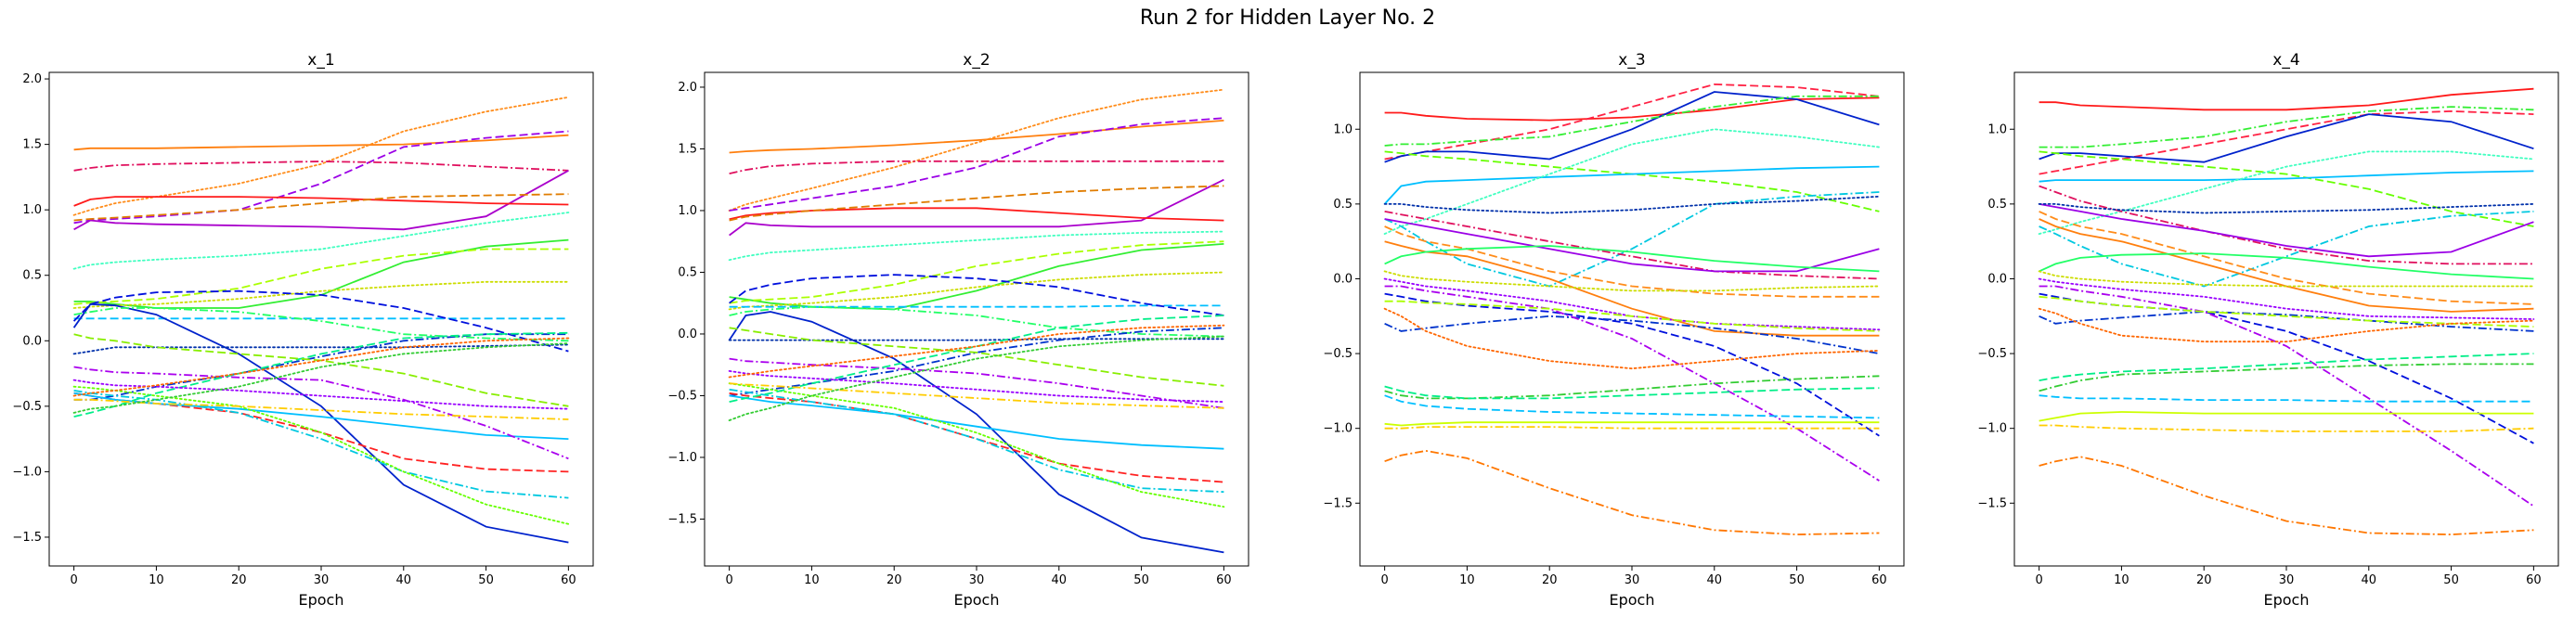 This screenshot has width=2576, height=617. What do you see at coordinates (687, 149) in the screenshot?
I see `y-tick-label: 1.5` at bounding box center [687, 149].